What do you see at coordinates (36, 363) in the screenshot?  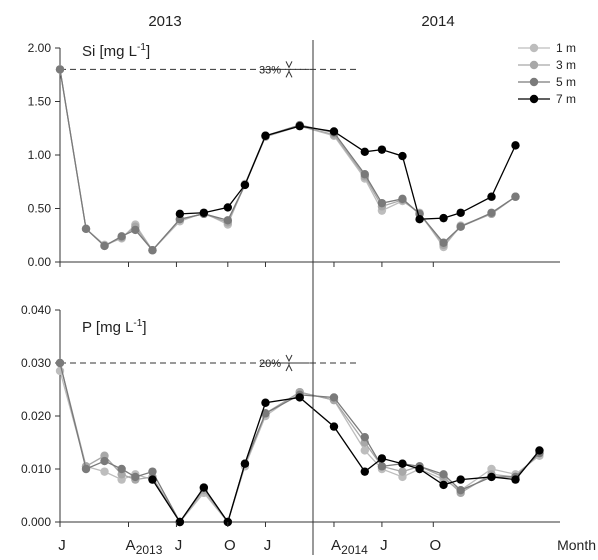 I see `p-y-tick-label: 0.030` at bounding box center [36, 363].